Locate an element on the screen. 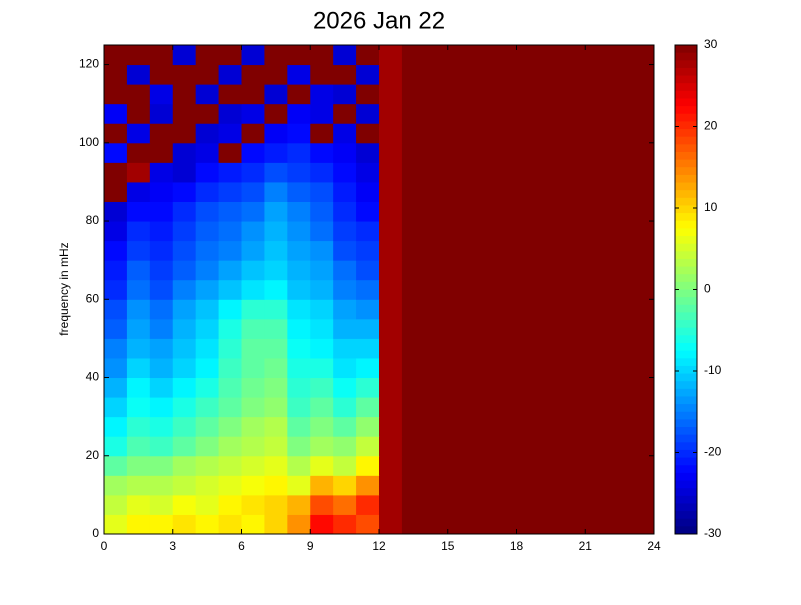  x-tick-label: 24 is located at coordinates (654, 546).